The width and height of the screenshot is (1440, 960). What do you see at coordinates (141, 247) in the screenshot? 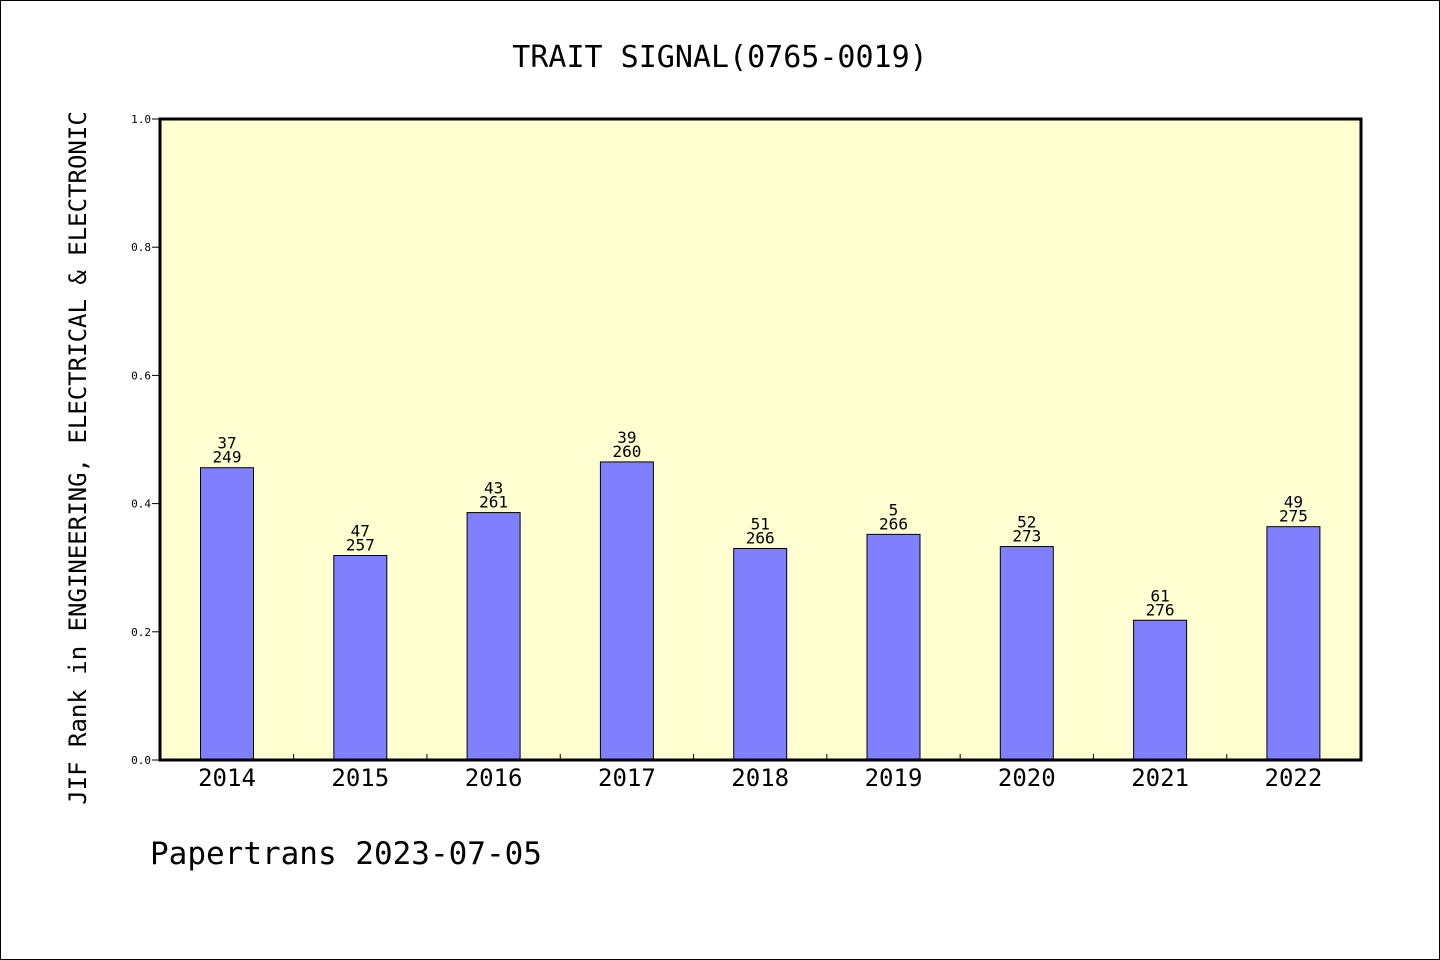
I see `y-tick-label: 0.8` at bounding box center [141, 247].